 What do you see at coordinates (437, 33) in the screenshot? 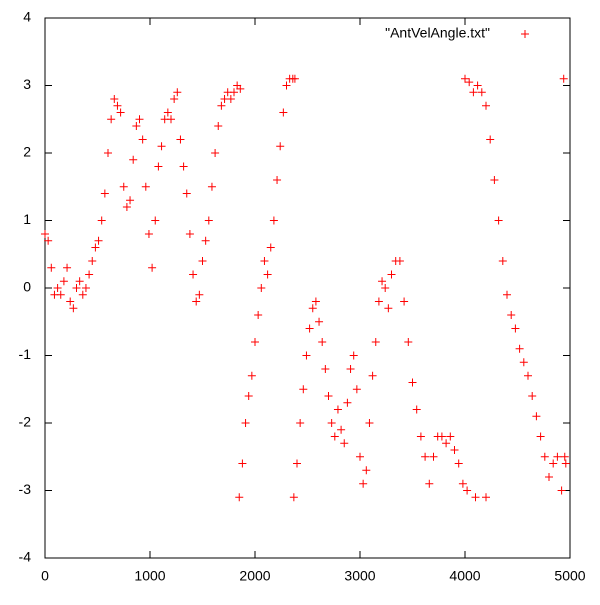
I see `legend-label: "AntVelAngle.txt"` at bounding box center [437, 33].